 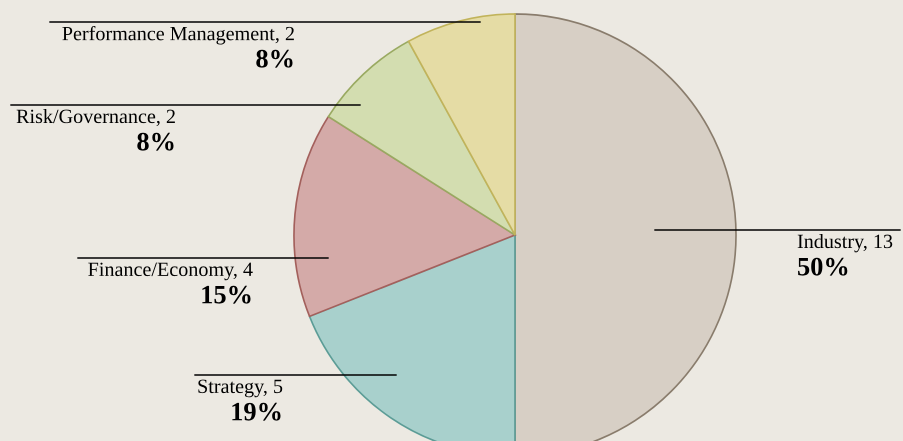 I want to click on data-label: 15%, so click(x=226, y=295).